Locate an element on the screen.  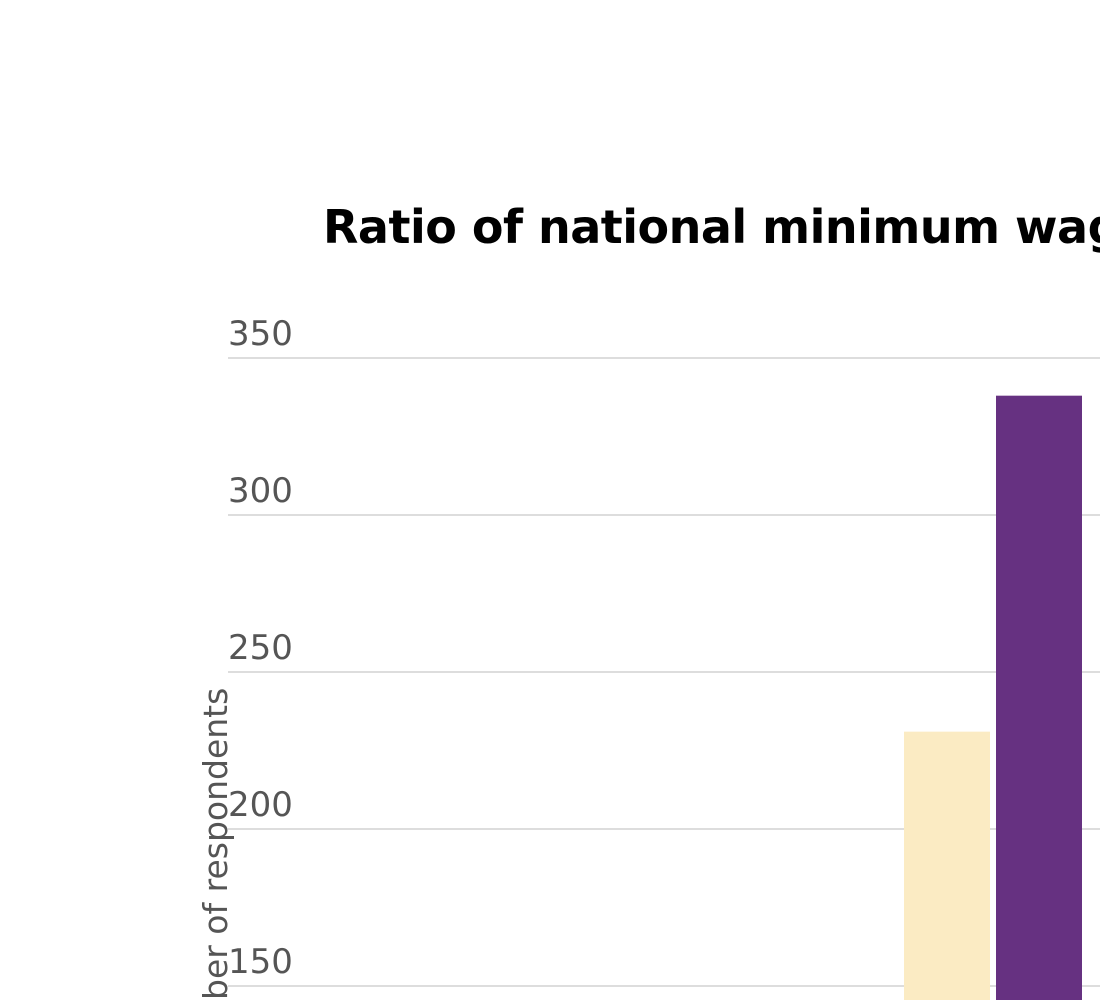
y-tick-label: 350 is located at coordinates (260, 334).